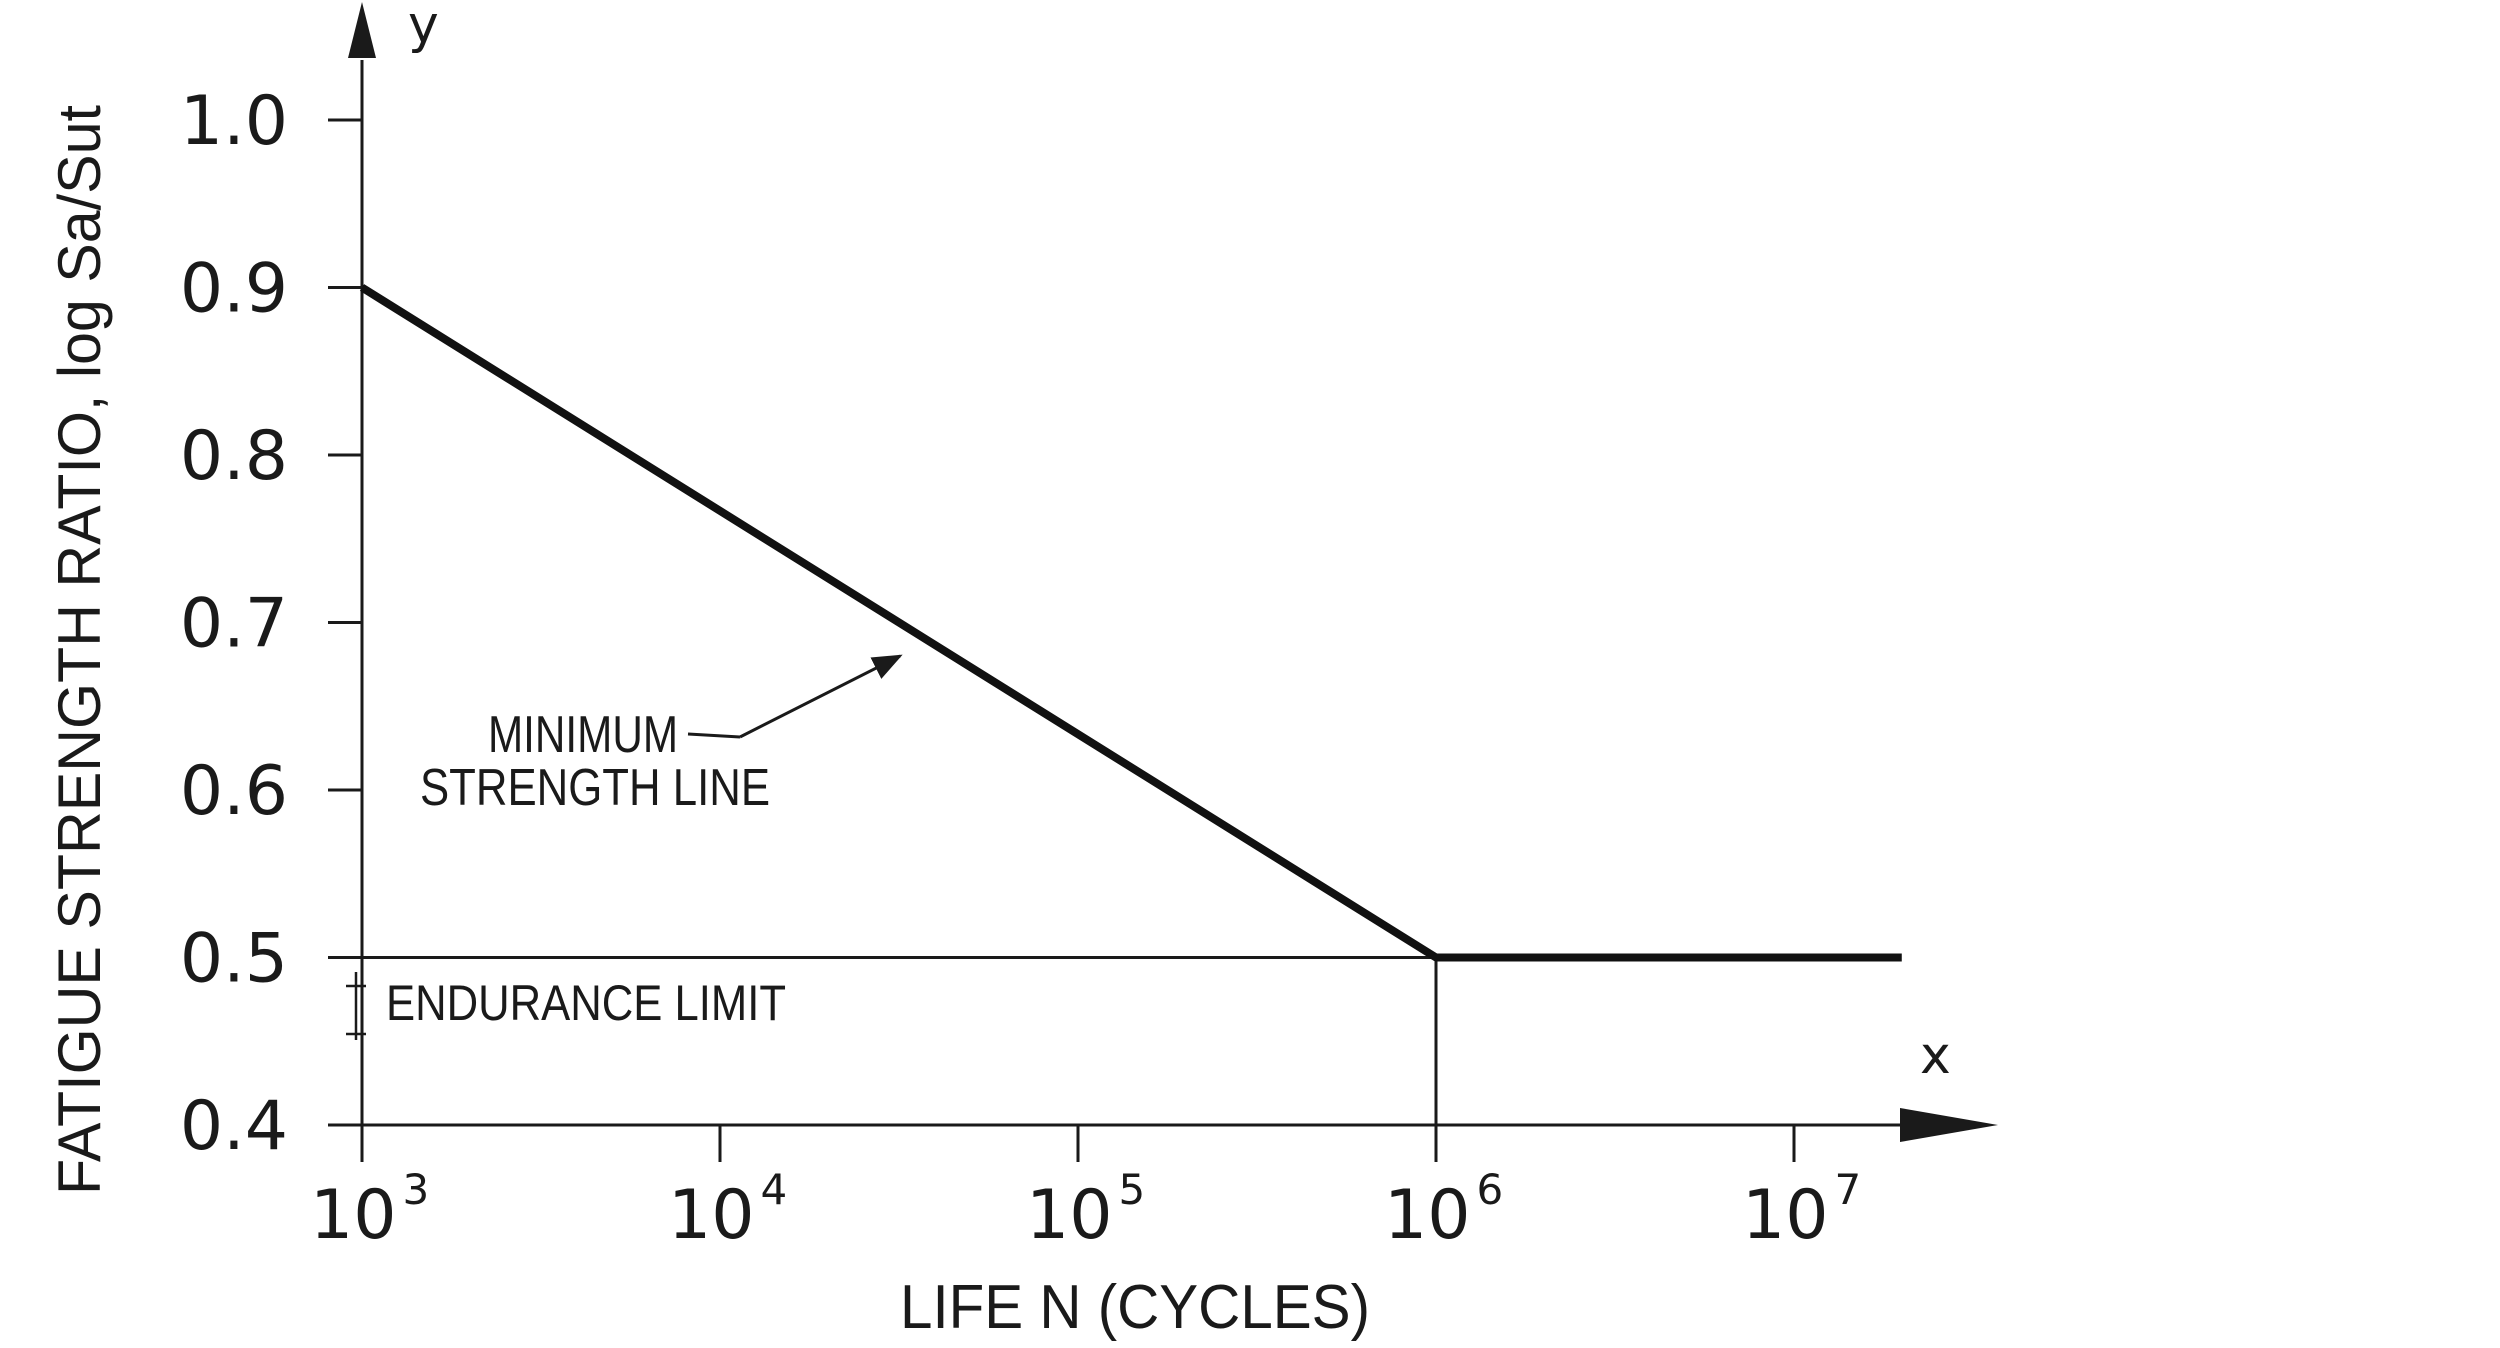 The image size is (2500, 1348). What do you see at coordinates (79, 650) in the screenshot?
I see `y-axis-title: FATIGUE STRENGTH RATIO, log Sa/Sut` at bounding box center [79, 650].